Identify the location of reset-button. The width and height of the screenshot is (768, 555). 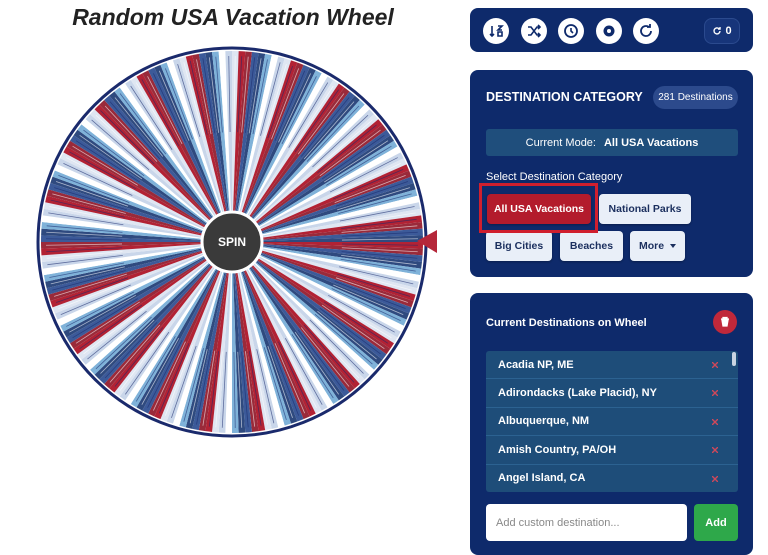
(646, 31).